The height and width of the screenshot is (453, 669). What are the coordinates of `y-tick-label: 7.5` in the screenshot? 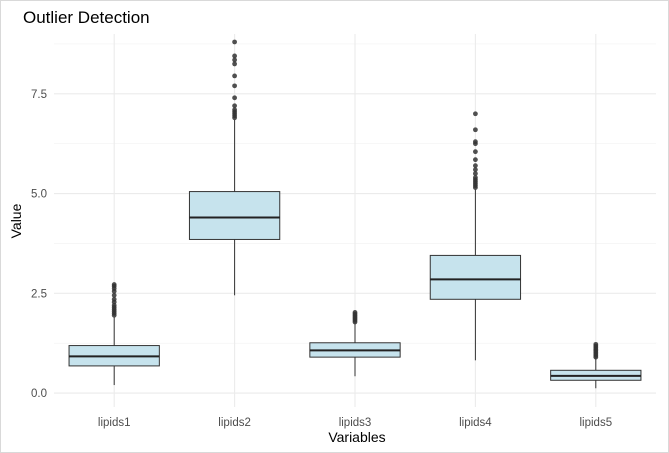 It's located at (39, 95).